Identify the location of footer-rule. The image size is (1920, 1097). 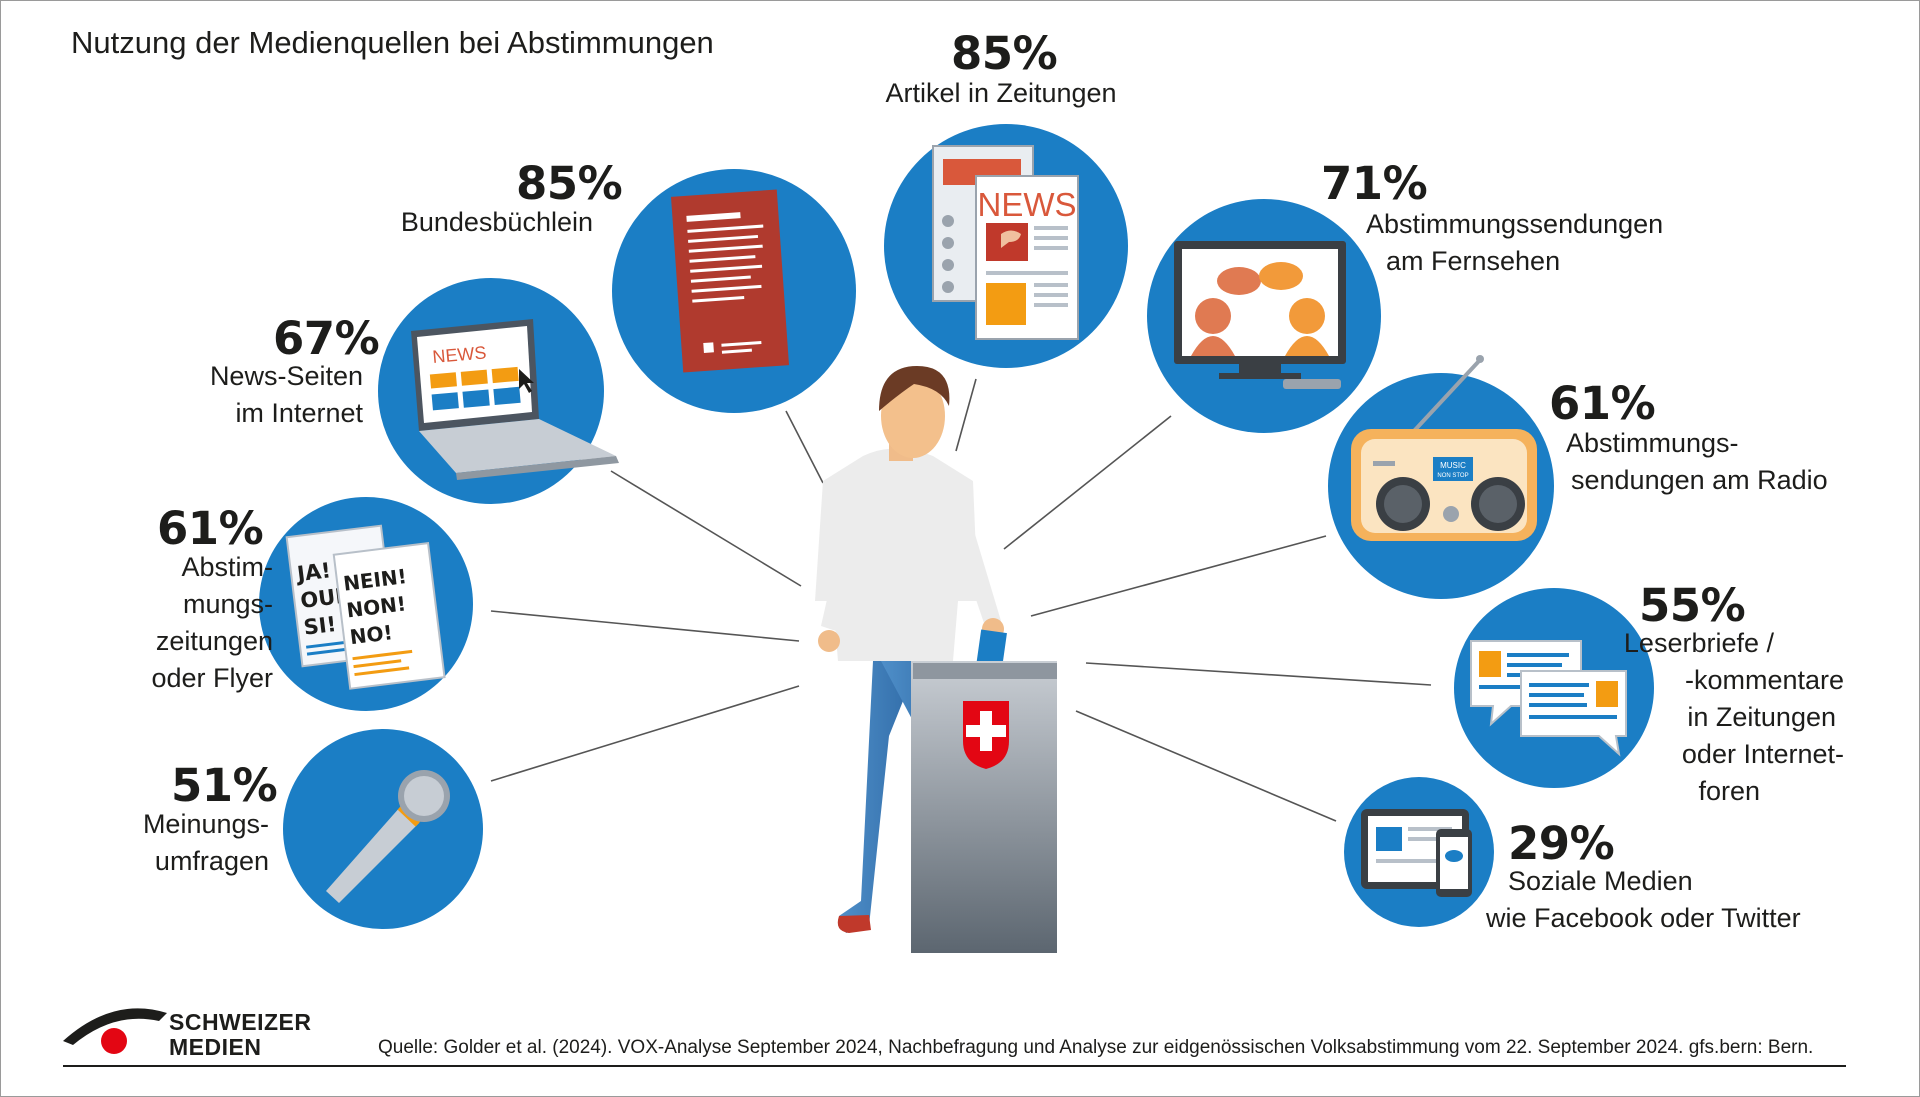
(954, 1066).